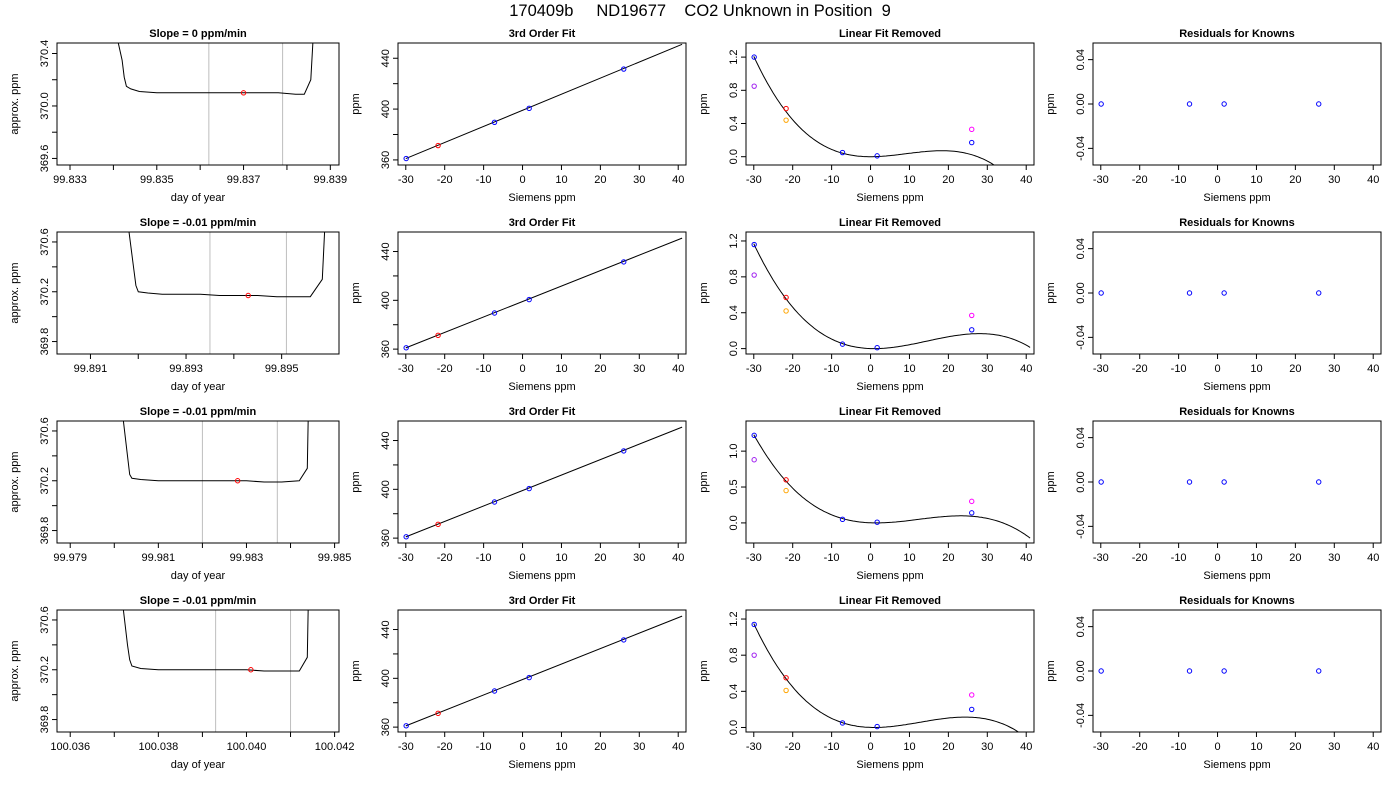  I want to click on y-tick-label: 370.2, so click(45, 670).